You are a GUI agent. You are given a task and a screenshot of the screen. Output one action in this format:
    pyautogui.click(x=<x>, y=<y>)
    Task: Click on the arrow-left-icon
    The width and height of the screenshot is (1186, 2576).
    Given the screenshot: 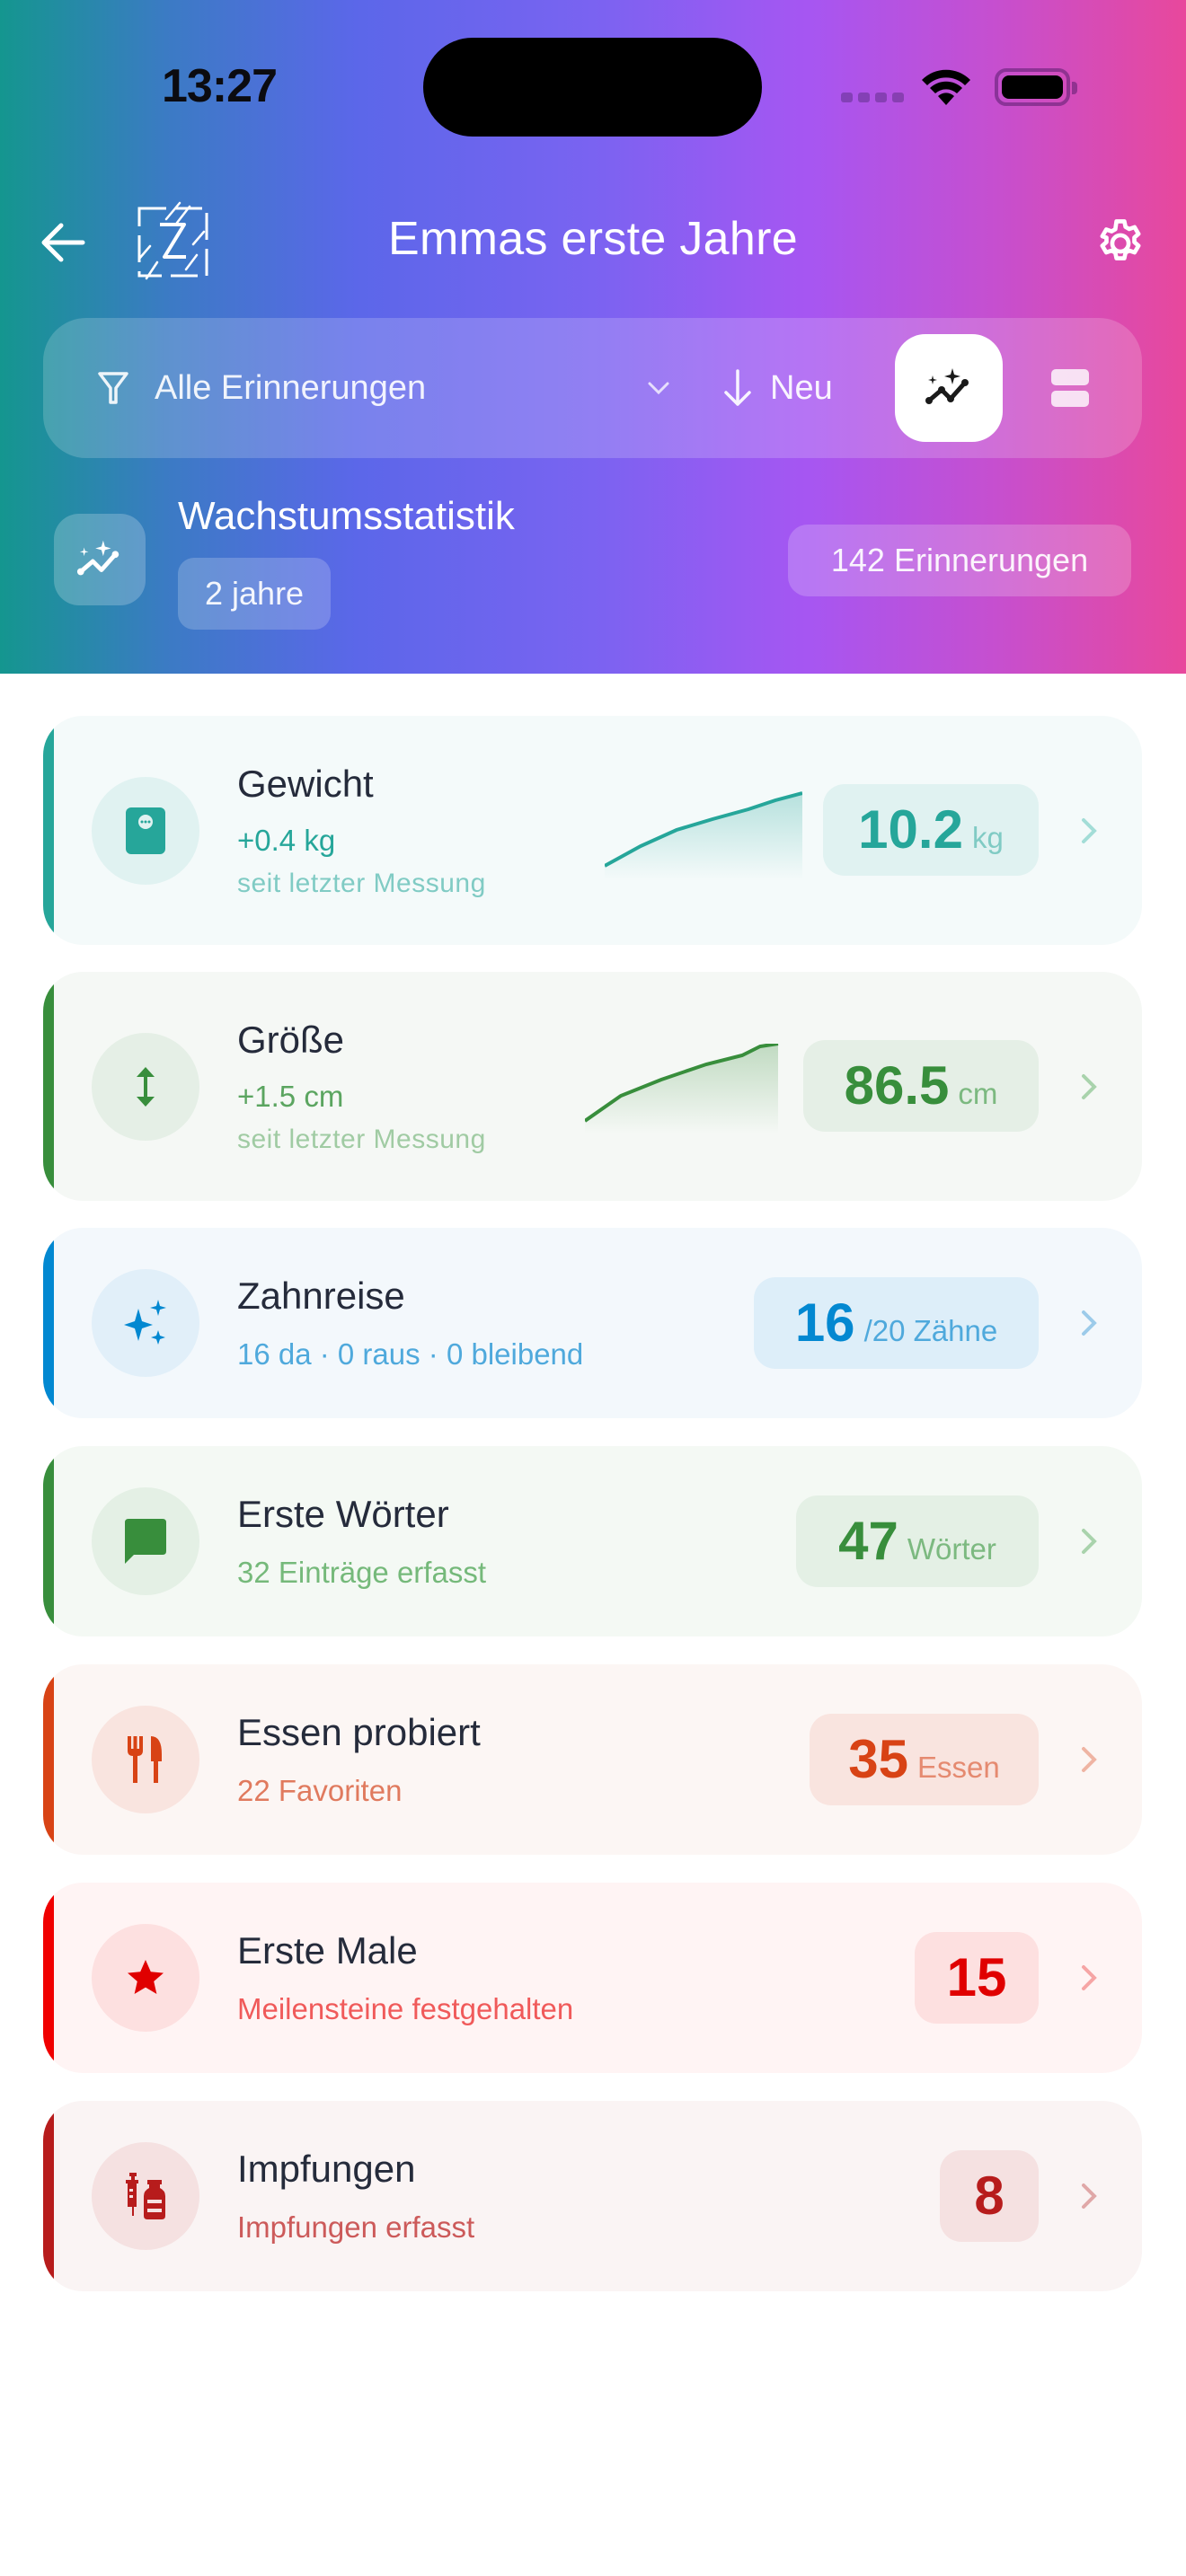 What is the action you would take?
    pyautogui.click(x=63, y=242)
    